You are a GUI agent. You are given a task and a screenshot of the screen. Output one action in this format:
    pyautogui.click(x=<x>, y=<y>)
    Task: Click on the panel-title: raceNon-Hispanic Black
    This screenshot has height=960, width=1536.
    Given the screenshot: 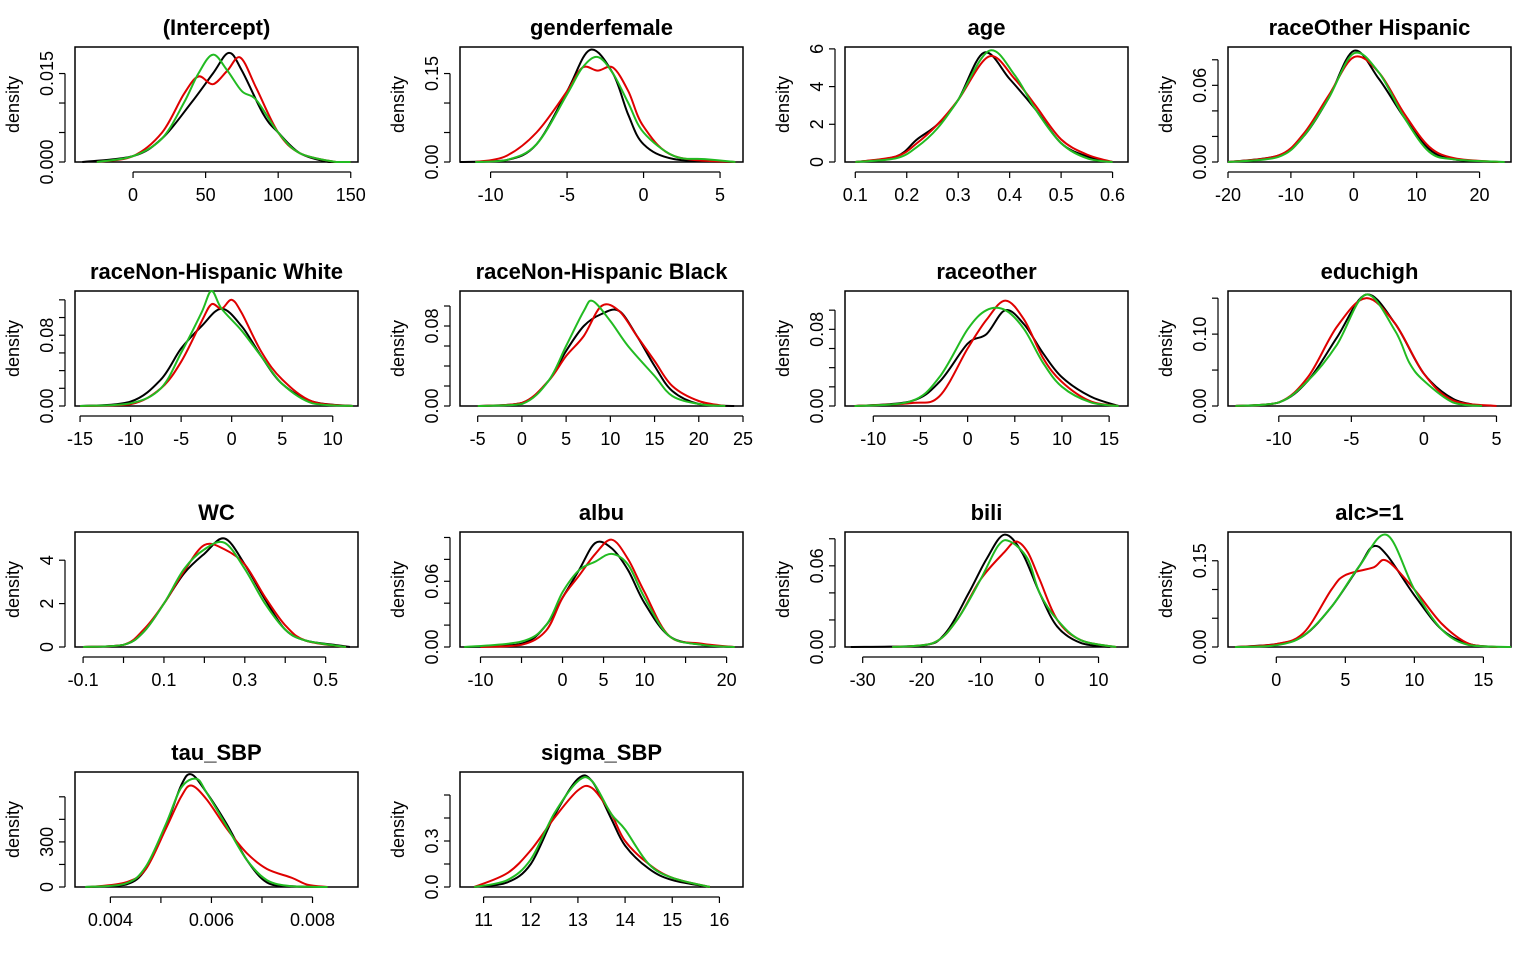 What is the action you would take?
    pyautogui.click(x=602, y=271)
    